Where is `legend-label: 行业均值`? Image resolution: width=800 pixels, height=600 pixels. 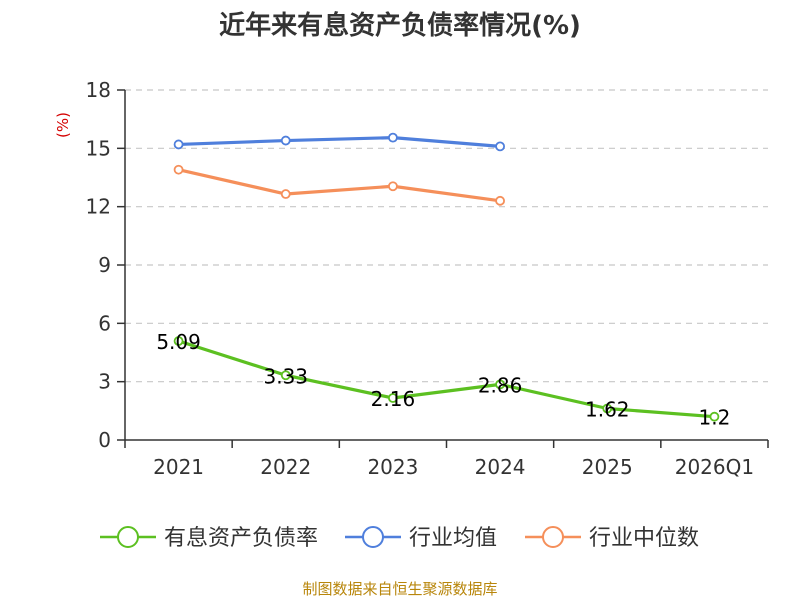 legend-label: 行业均值 is located at coordinates (453, 538).